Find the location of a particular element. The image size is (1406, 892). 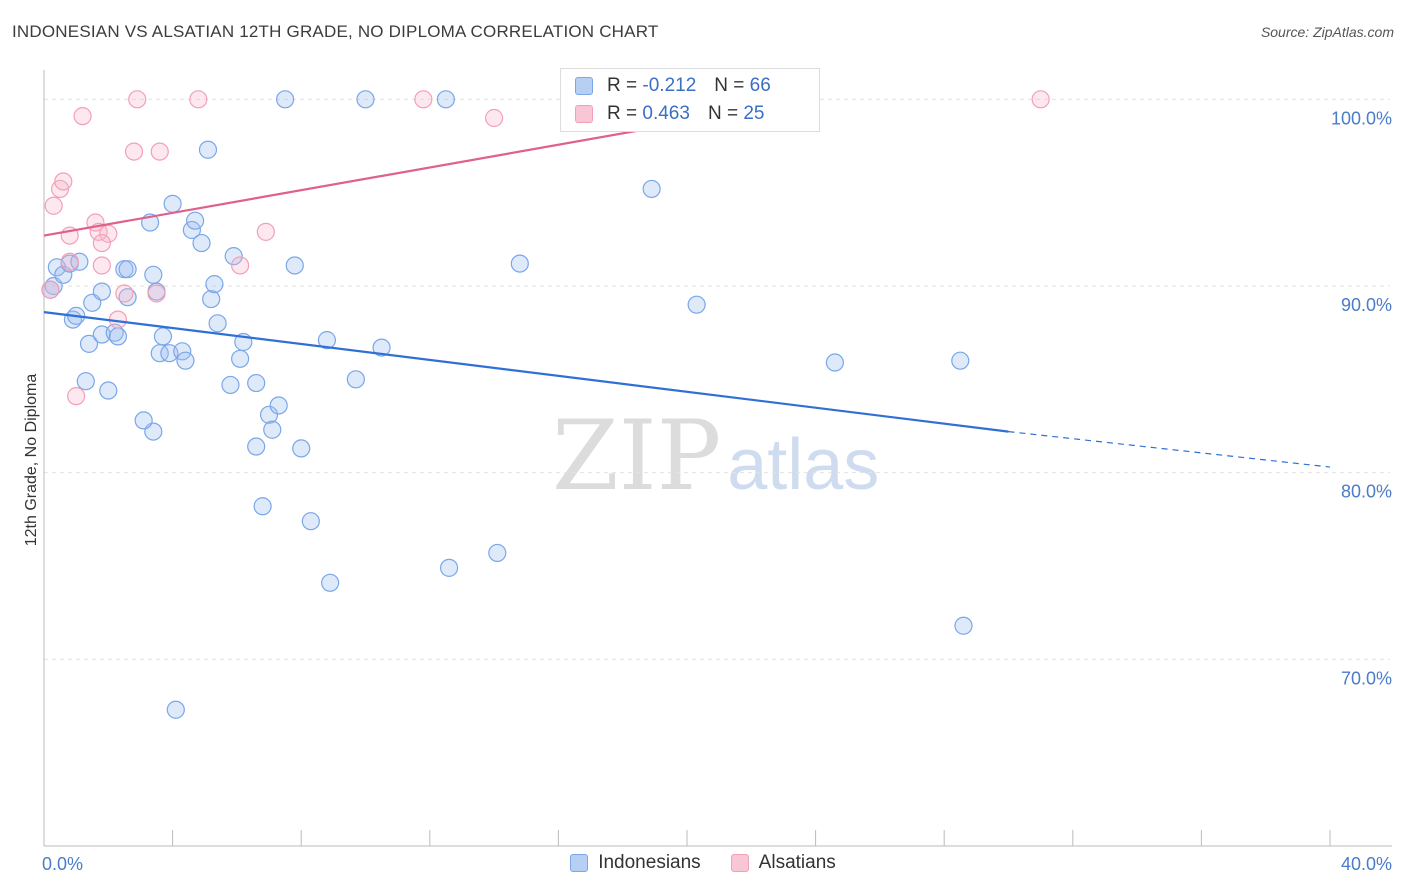

watermark-atlas: atlas is located at coordinates (803, 465).